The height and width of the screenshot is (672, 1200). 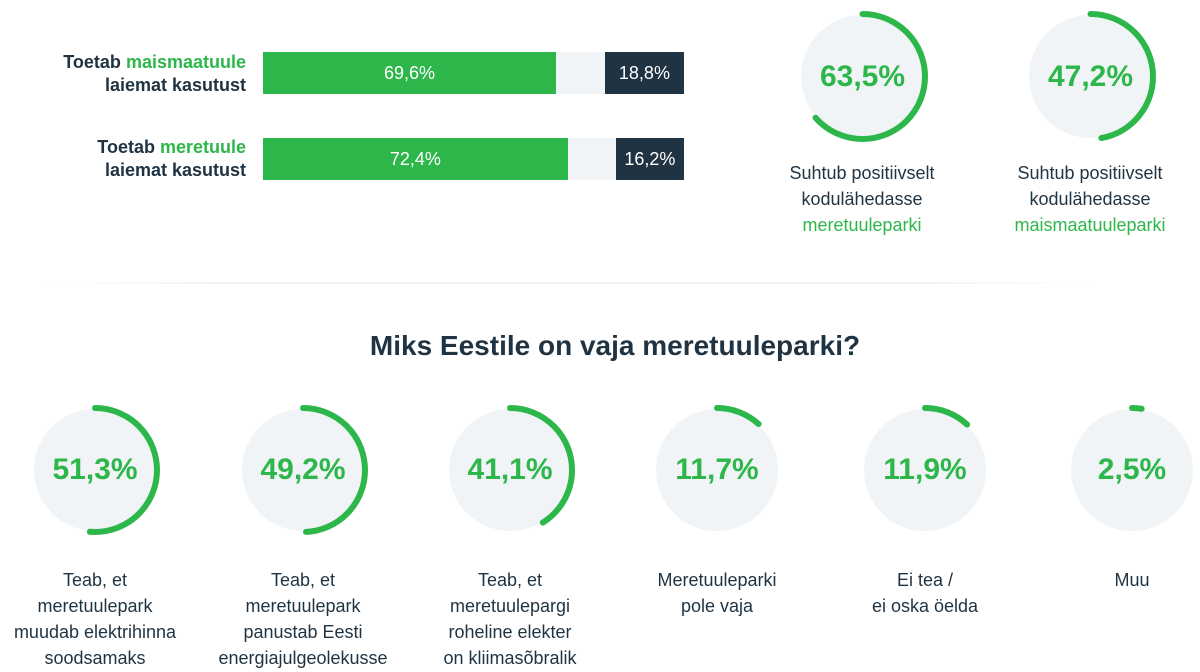 I want to click on reason-ring: 51,3%, so click(x=95, y=470).